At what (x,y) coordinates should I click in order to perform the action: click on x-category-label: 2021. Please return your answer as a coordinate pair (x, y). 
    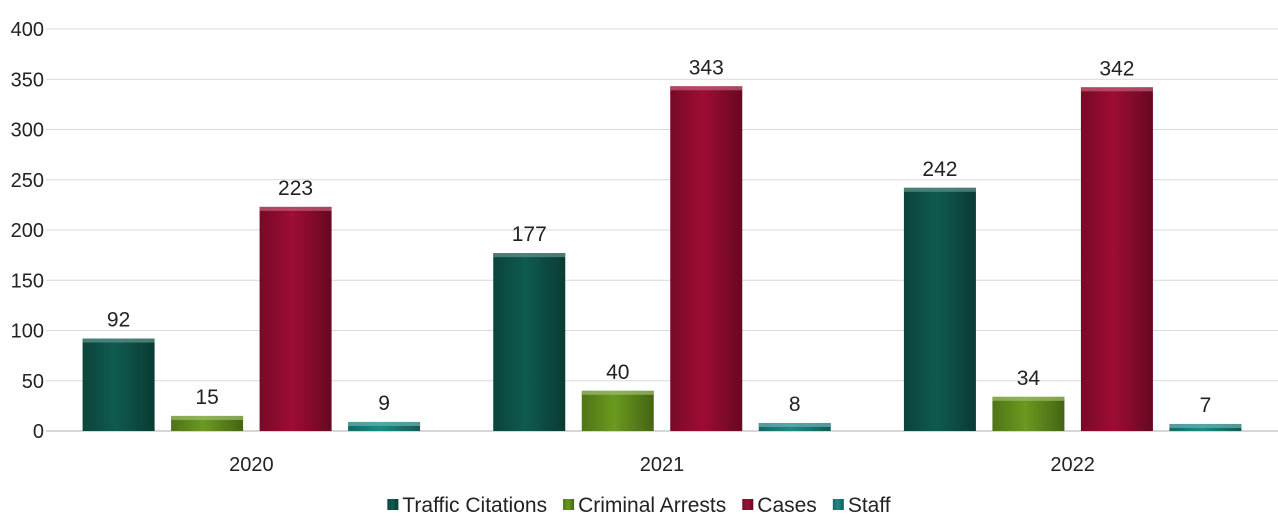
    Looking at the image, I should click on (662, 465).